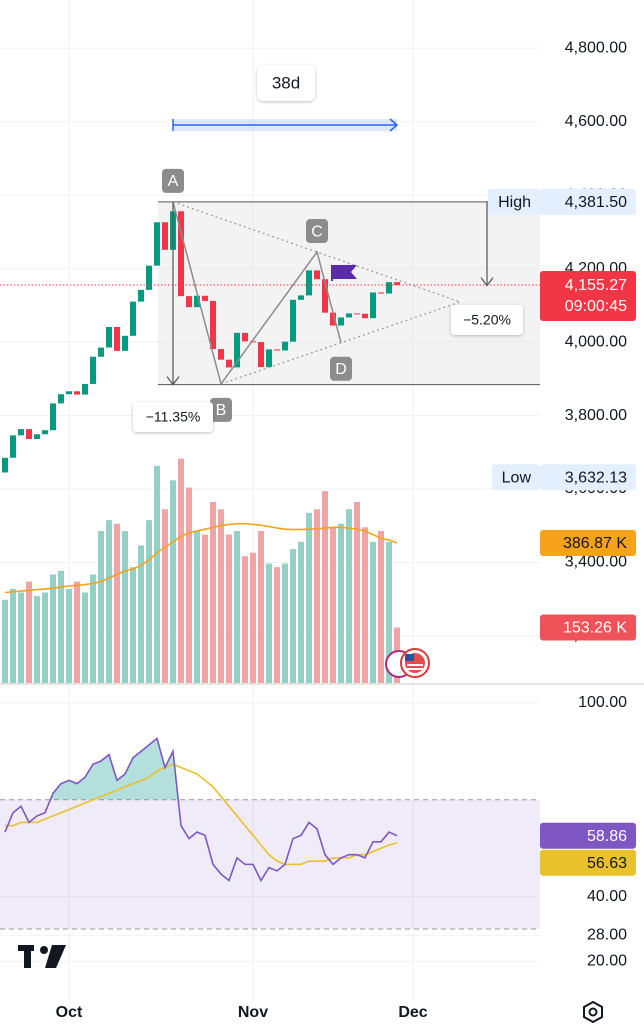 The width and height of the screenshot is (644, 1024). Describe the element at coordinates (487, 282) in the screenshot. I see `measure-arrowhead` at that location.